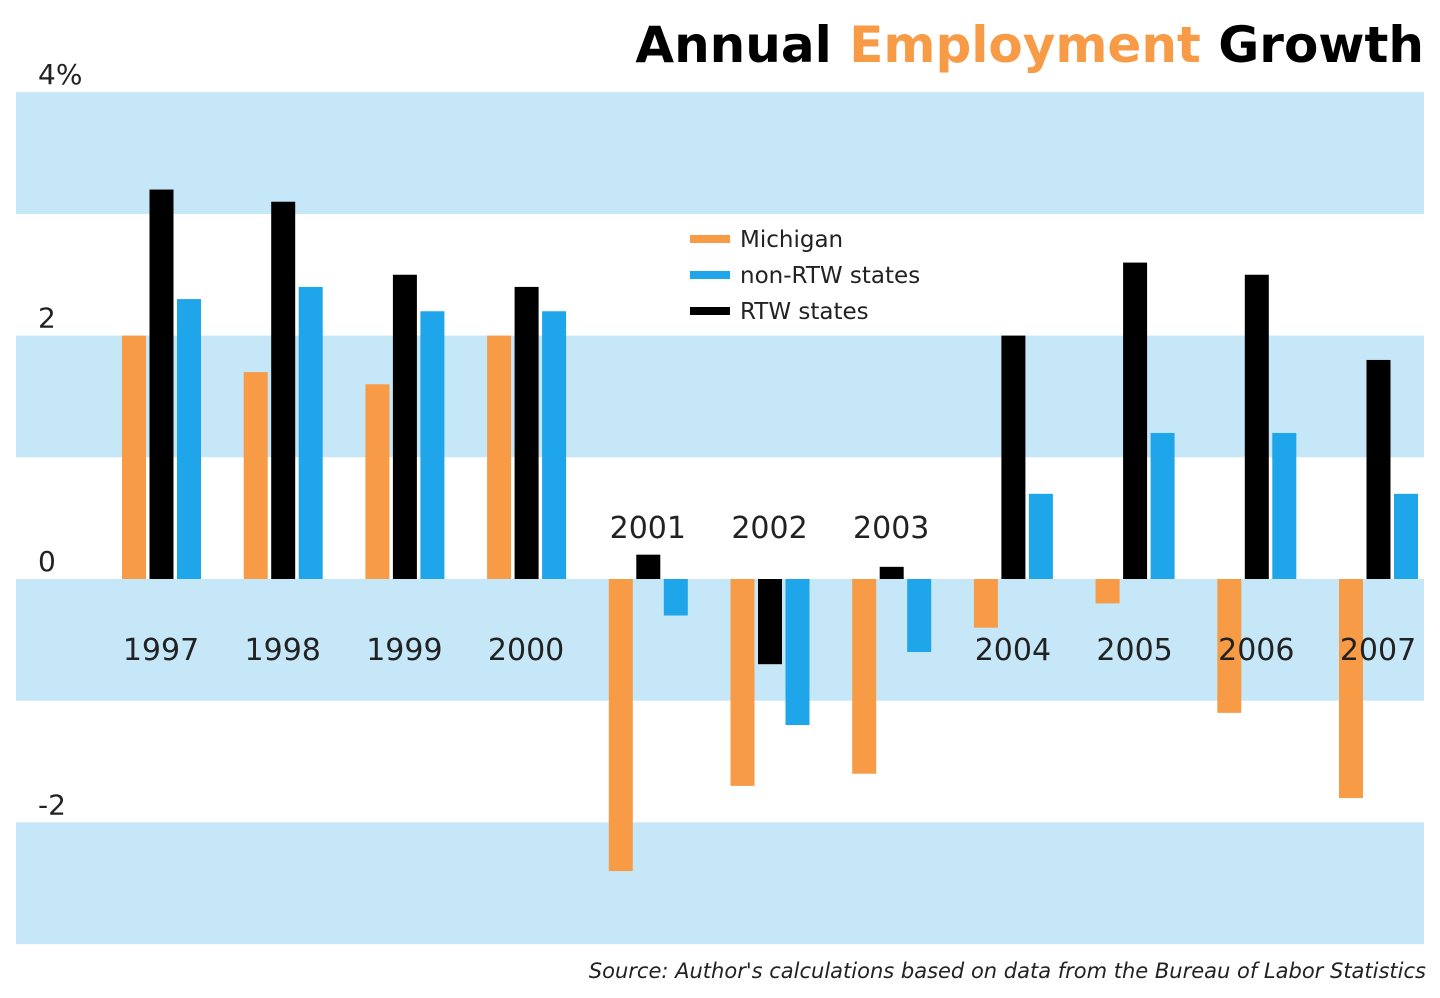  Describe the element at coordinates (648, 528) in the screenshot. I see `x-tick-label: 2001` at that location.